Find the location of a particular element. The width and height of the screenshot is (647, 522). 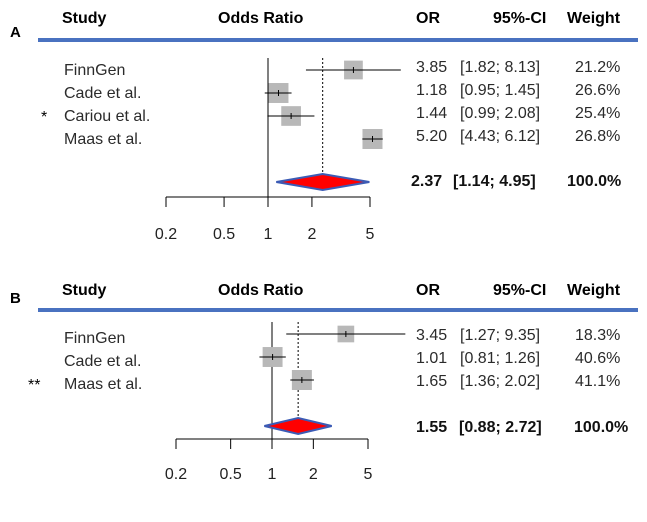

study-or: 3.85 is located at coordinates (432, 67).